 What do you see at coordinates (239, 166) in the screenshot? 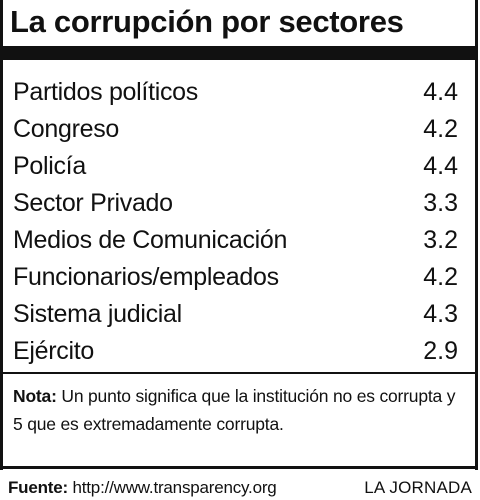
I see `table-row: Policía 4.4` at bounding box center [239, 166].